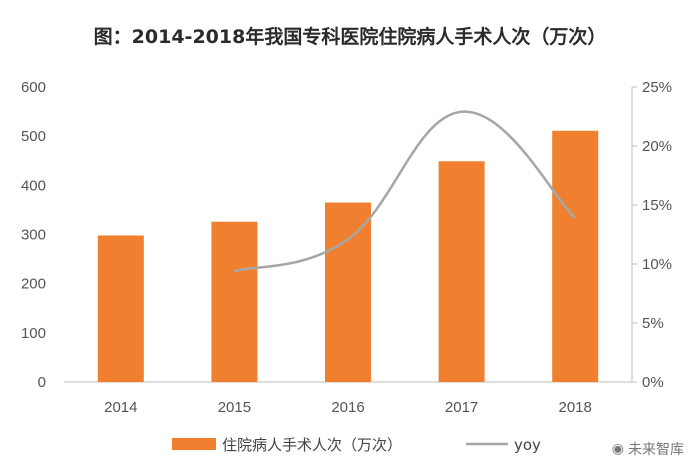  I want to click on watermark: ◉ 未来智库, so click(648, 449).